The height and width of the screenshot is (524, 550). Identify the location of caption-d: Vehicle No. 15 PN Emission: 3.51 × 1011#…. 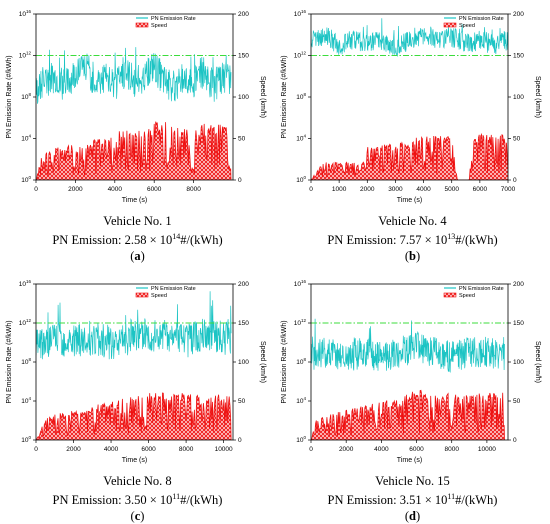
(412, 498).